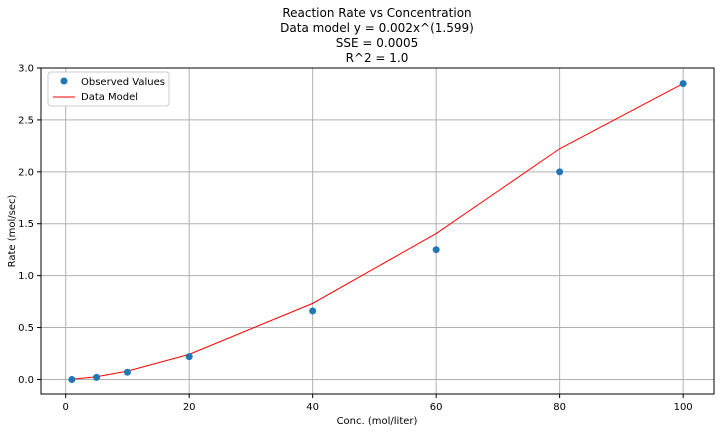 Image resolution: width=720 pixels, height=432 pixels. What do you see at coordinates (377, 421) in the screenshot?
I see `x-axis-label: Conc. (mol/liter)` at bounding box center [377, 421].